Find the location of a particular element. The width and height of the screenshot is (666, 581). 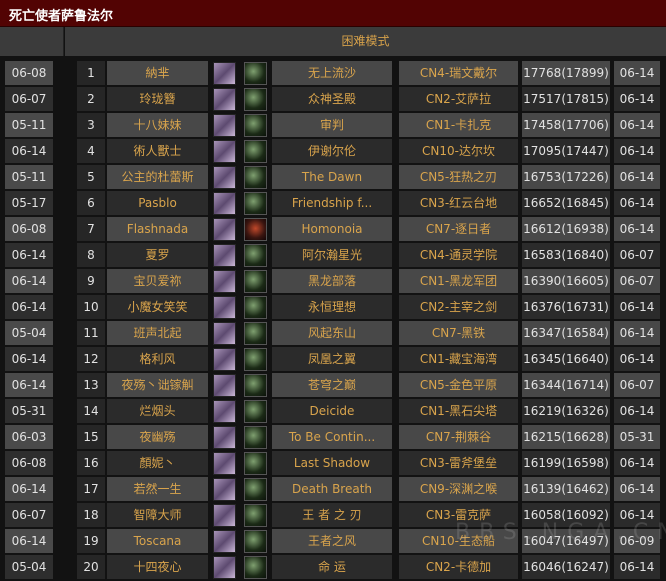

player-name-cell: Flashnada is located at coordinates (157, 229).